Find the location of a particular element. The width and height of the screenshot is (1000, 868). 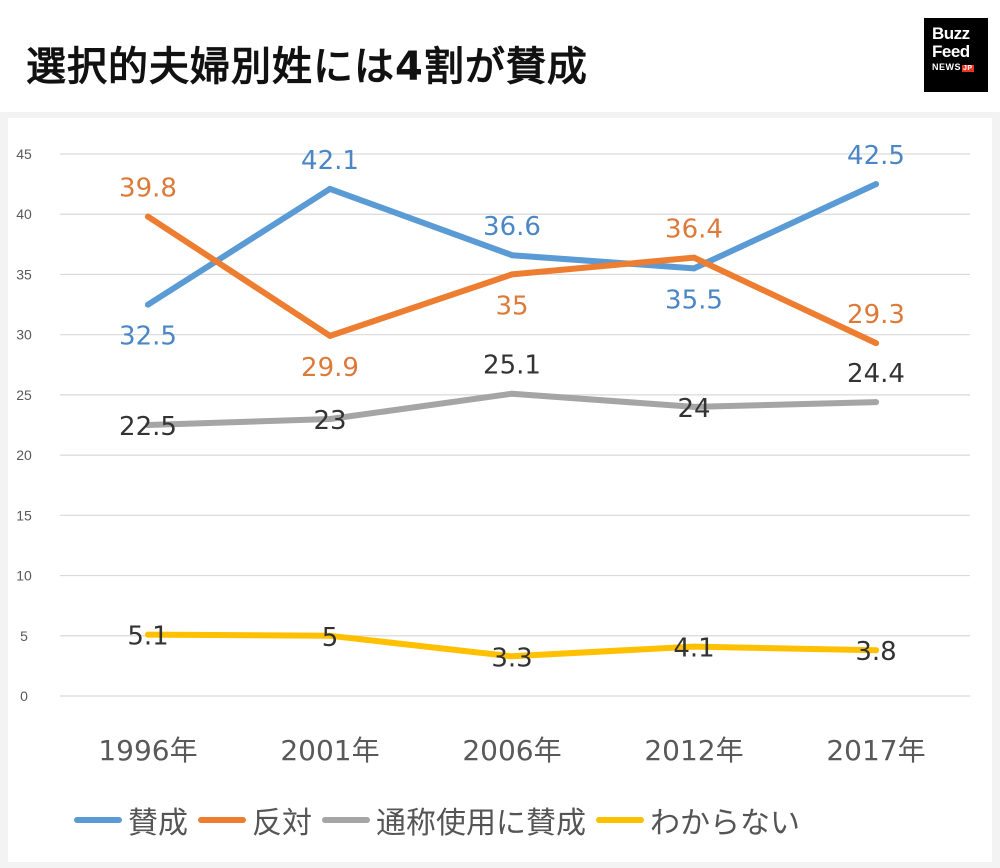

data-label: 36.6 is located at coordinates (512, 227).